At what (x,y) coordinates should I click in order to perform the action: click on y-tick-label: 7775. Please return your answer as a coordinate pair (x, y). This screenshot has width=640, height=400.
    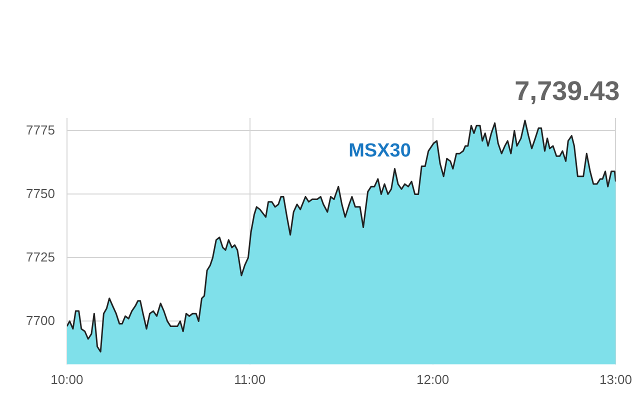
    Looking at the image, I should click on (40, 130).